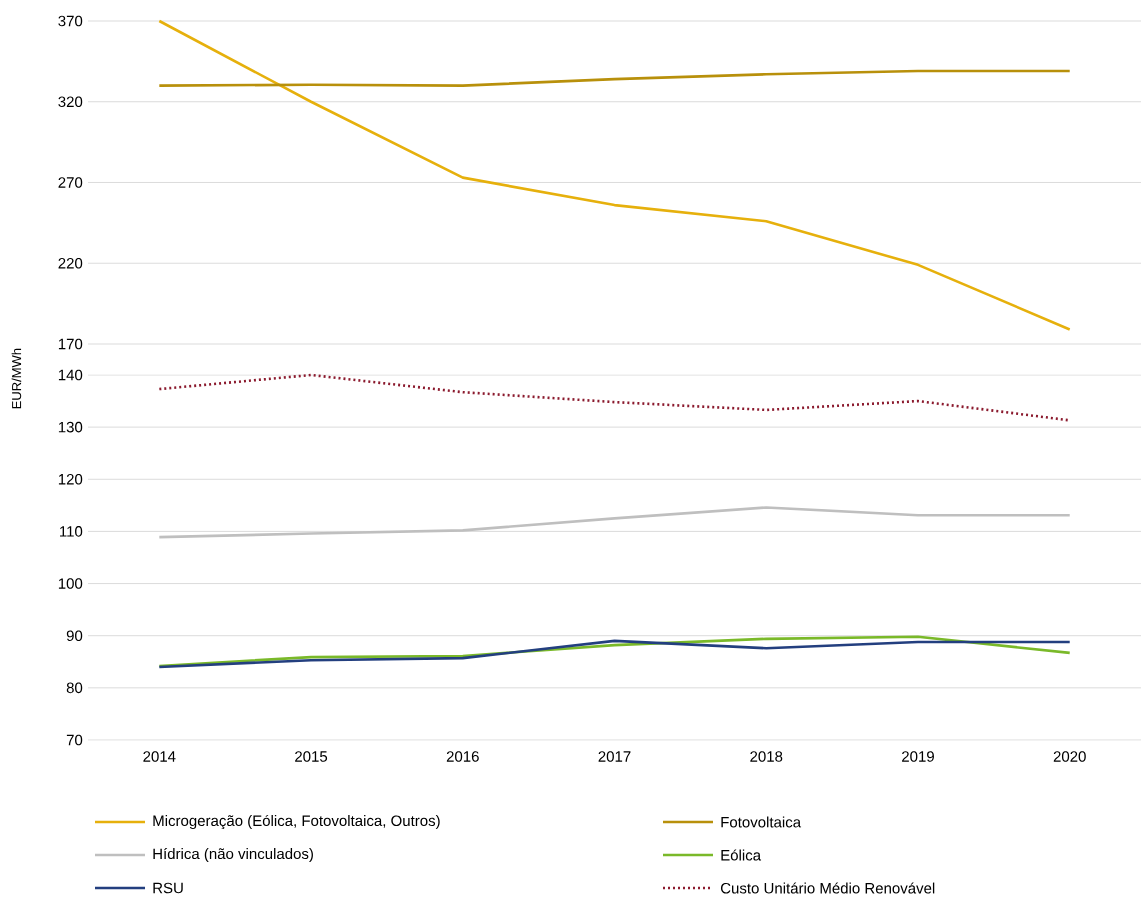  What do you see at coordinates (70, 263) in the screenshot?
I see `y-tick-label: 220` at bounding box center [70, 263].